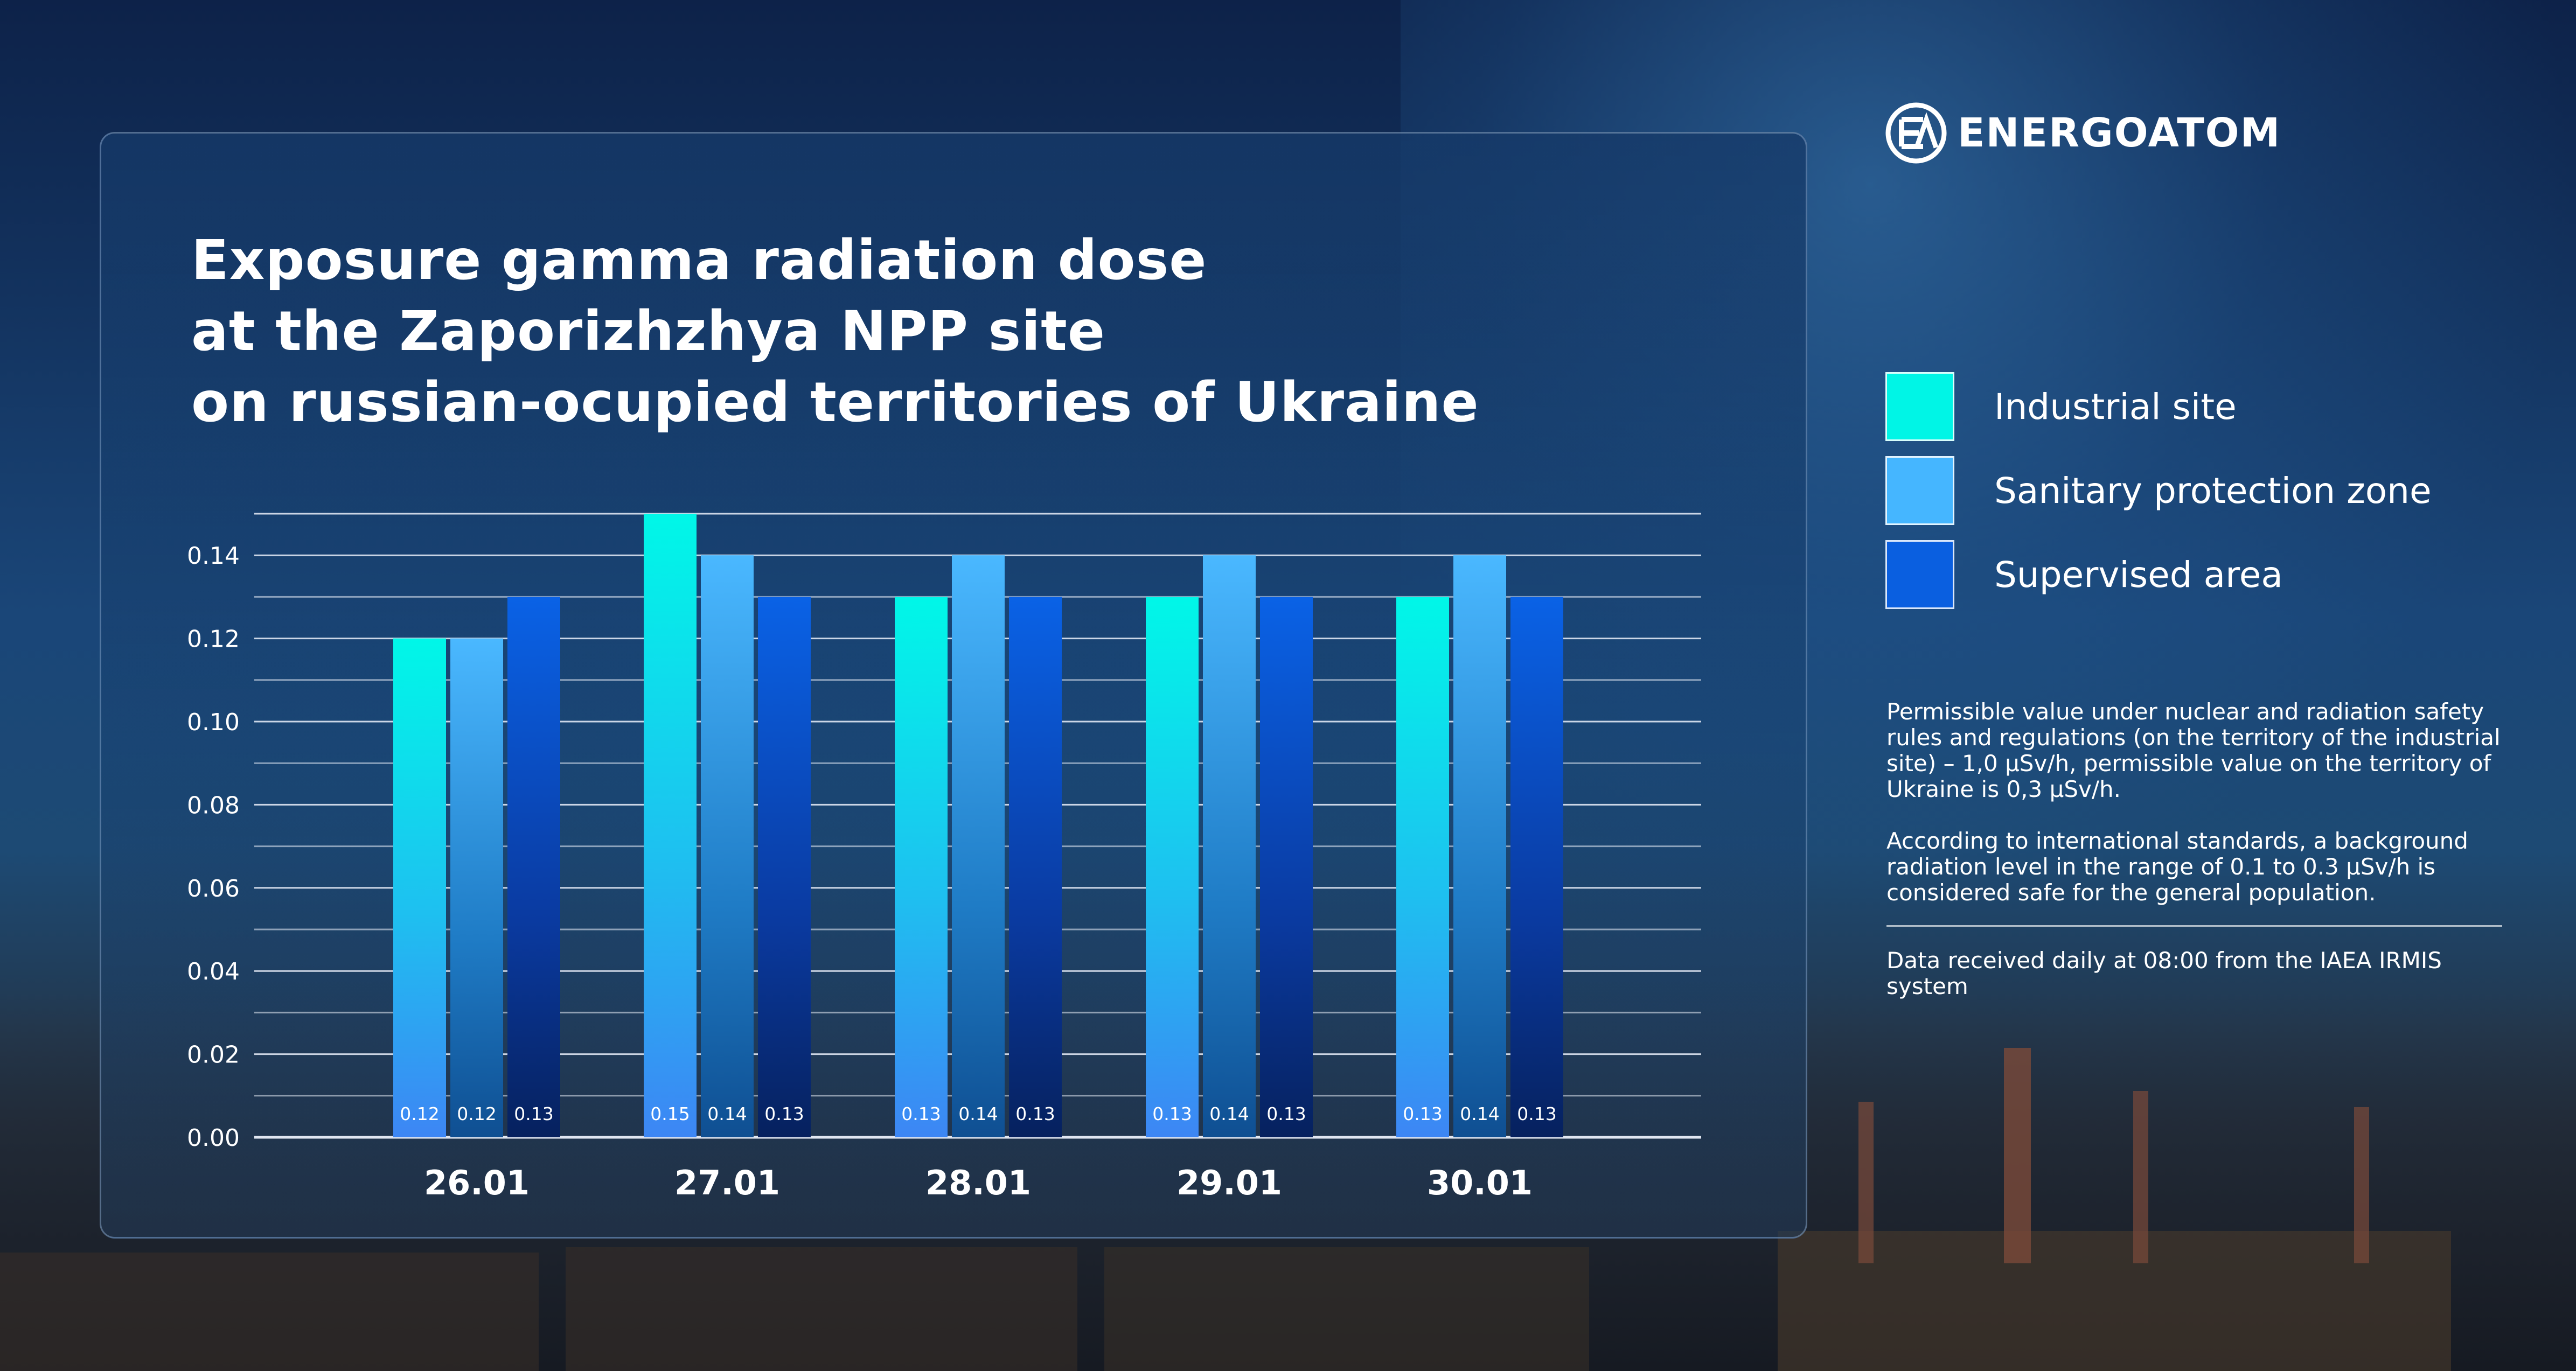  I want to click on y-tick-label: 0.14, so click(214, 556).